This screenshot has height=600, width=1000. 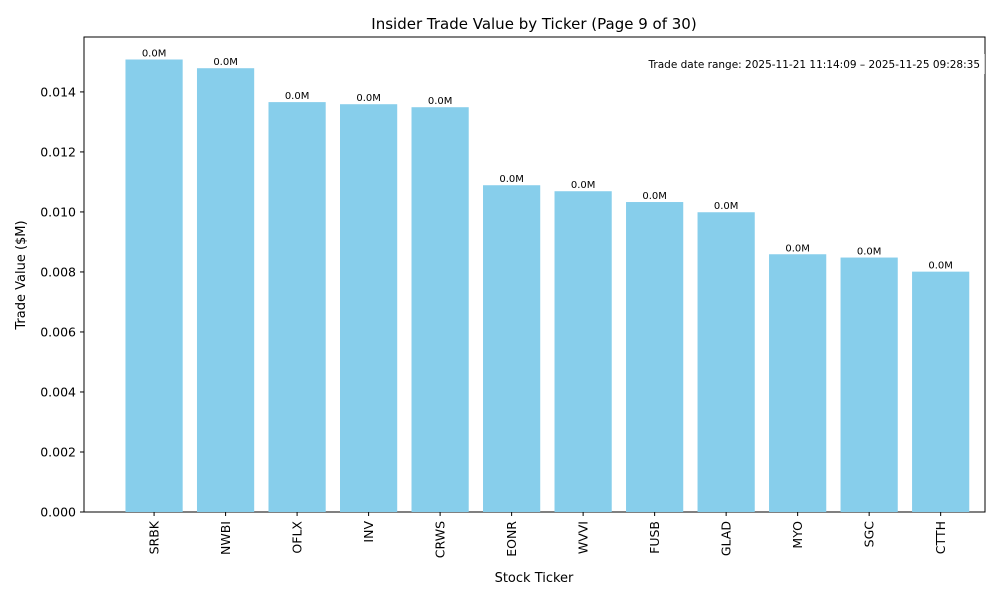 What do you see at coordinates (440, 310) in the screenshot?
I see `bar-crws` at bounding box center [440, 310].